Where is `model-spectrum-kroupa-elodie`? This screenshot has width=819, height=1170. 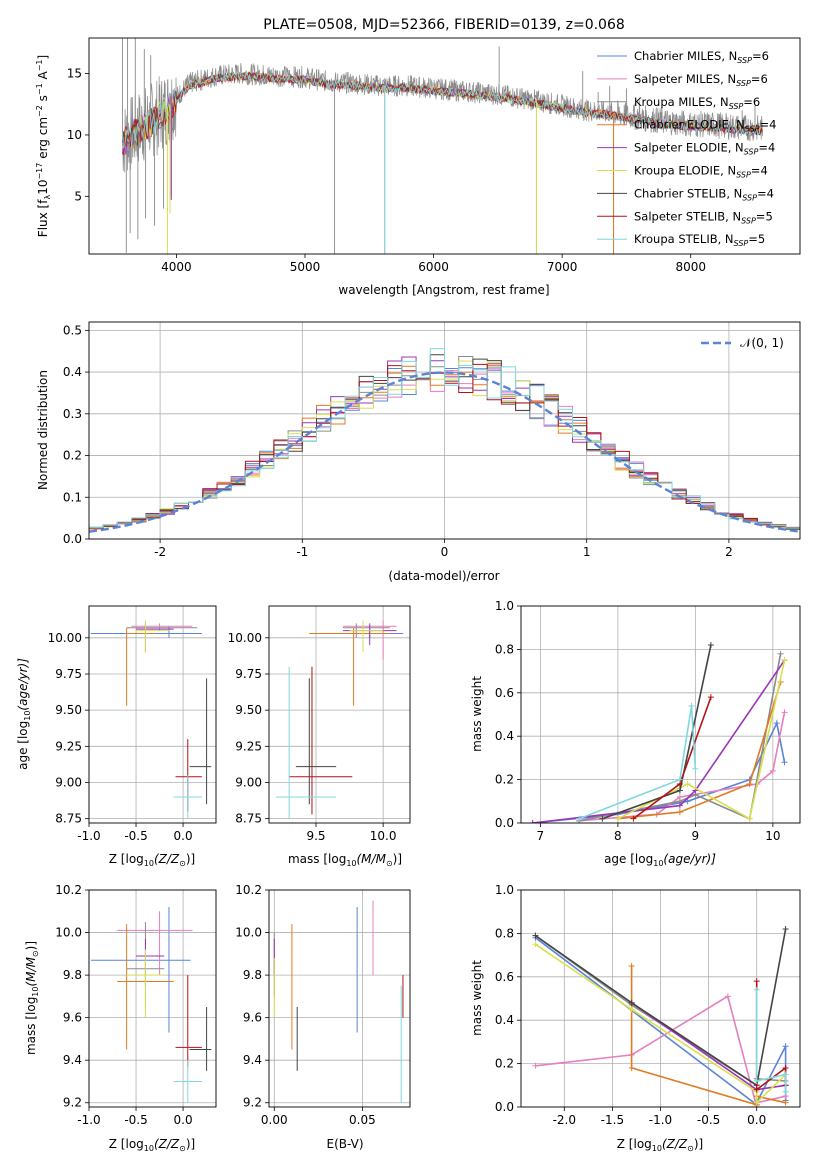
model-spectrum-kroupa-elodie is located at coordinates (442, 109).